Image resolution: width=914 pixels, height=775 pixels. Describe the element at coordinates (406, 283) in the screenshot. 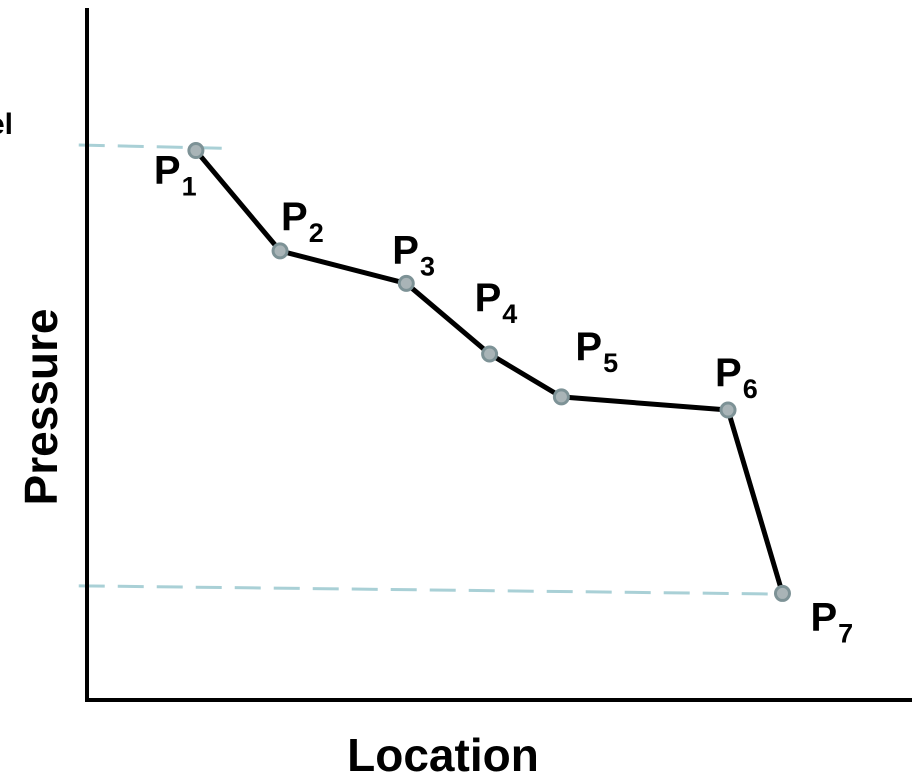

I see `point-marker-p3` at that location.